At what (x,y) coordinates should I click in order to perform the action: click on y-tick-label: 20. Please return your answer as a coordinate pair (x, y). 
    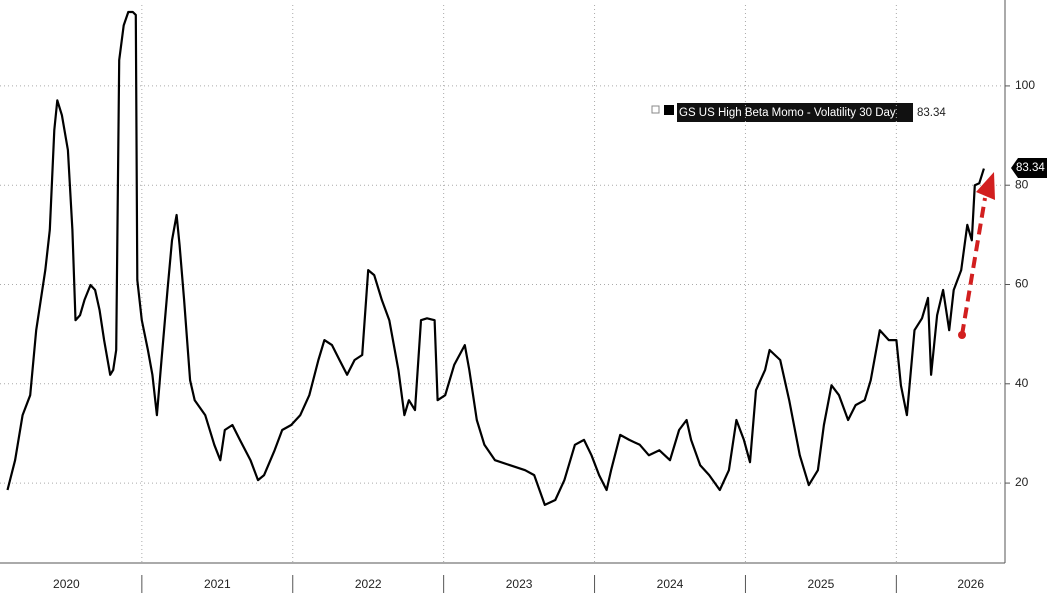
    Looking at the image, I should click on (1022, 482).